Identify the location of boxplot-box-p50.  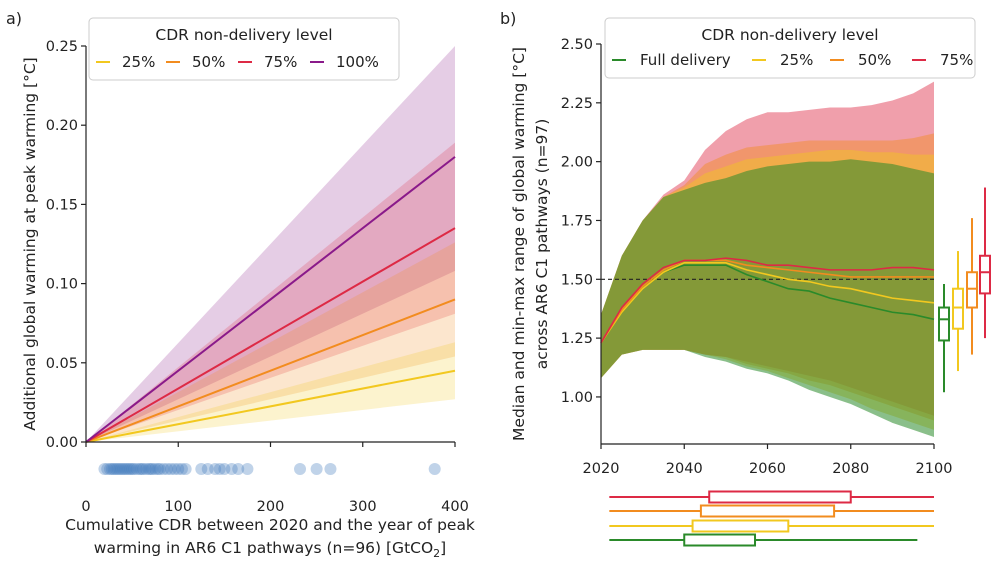
(972, 290).